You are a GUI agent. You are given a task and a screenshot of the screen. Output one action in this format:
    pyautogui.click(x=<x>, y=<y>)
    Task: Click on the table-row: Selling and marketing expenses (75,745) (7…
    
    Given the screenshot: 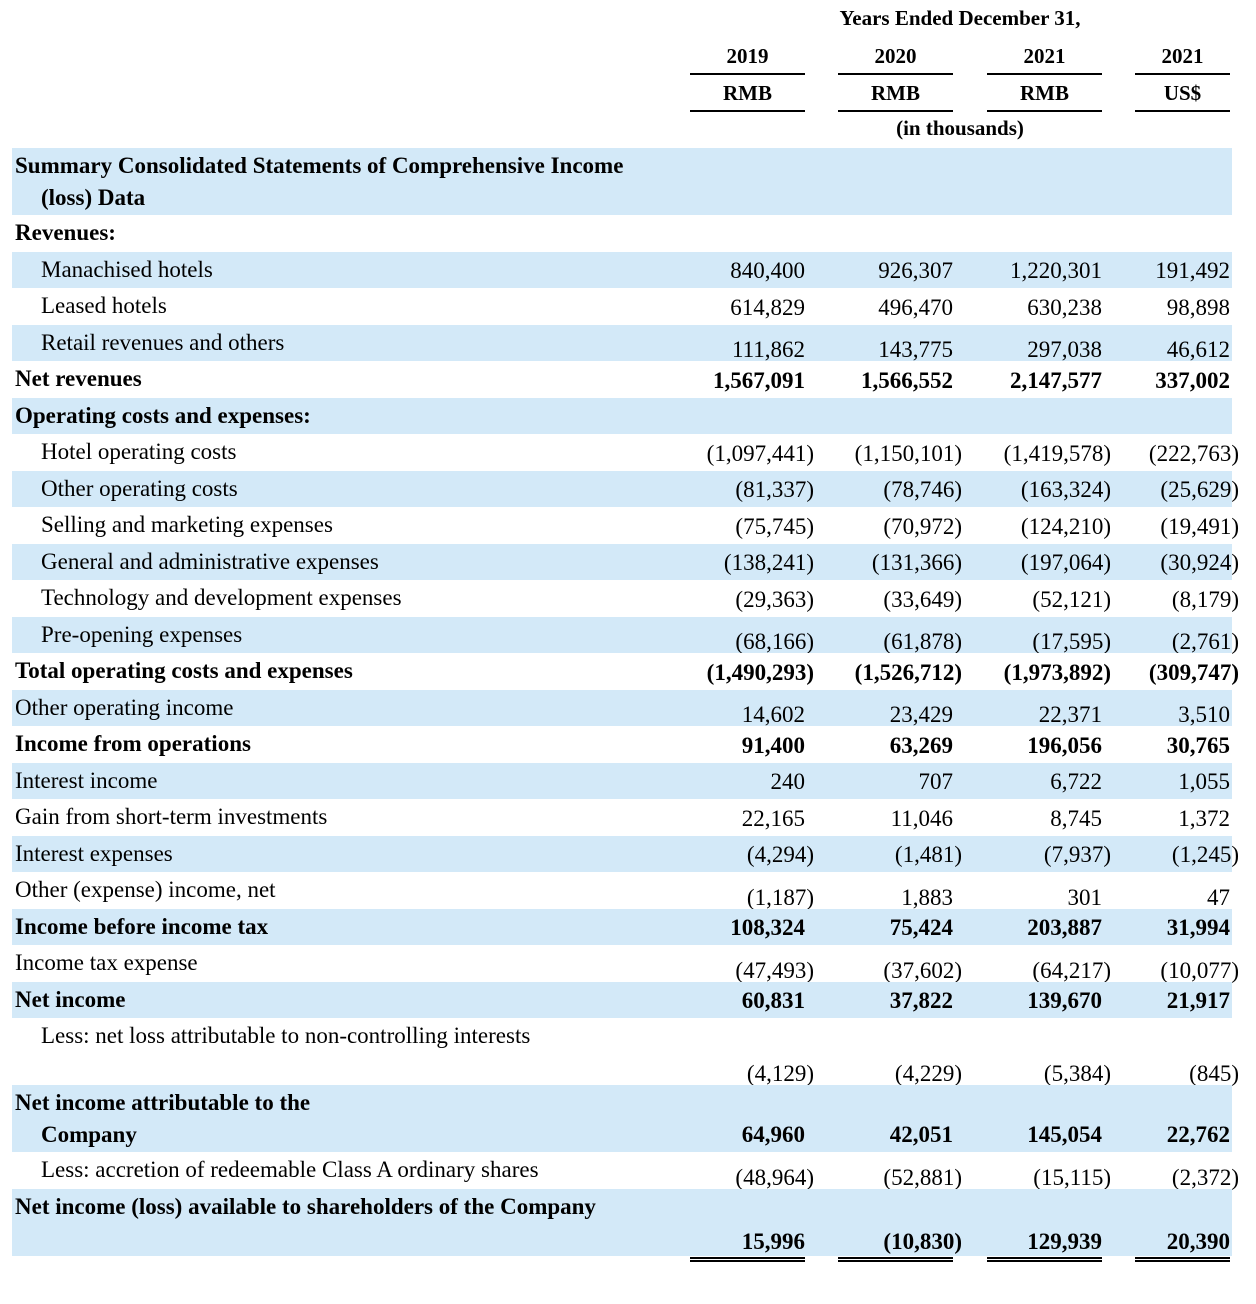 What is the action you would take?
    pyautogui.click(x=625, y=525)
    